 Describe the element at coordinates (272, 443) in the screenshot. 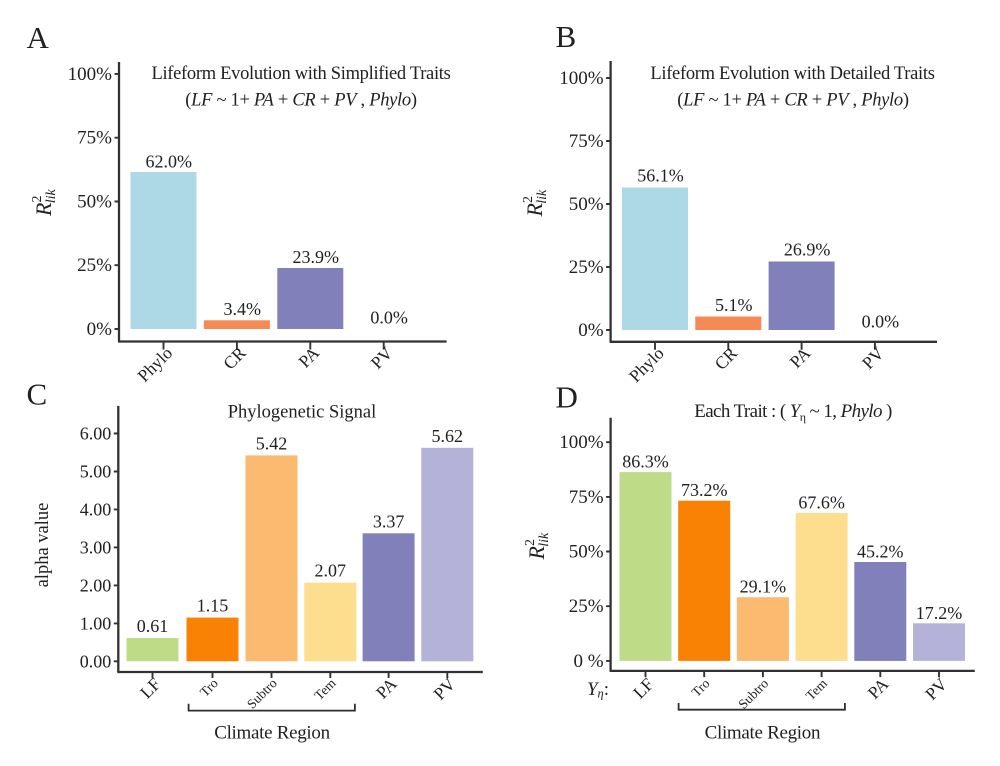

I see `svg-text: 5.42` at that location.